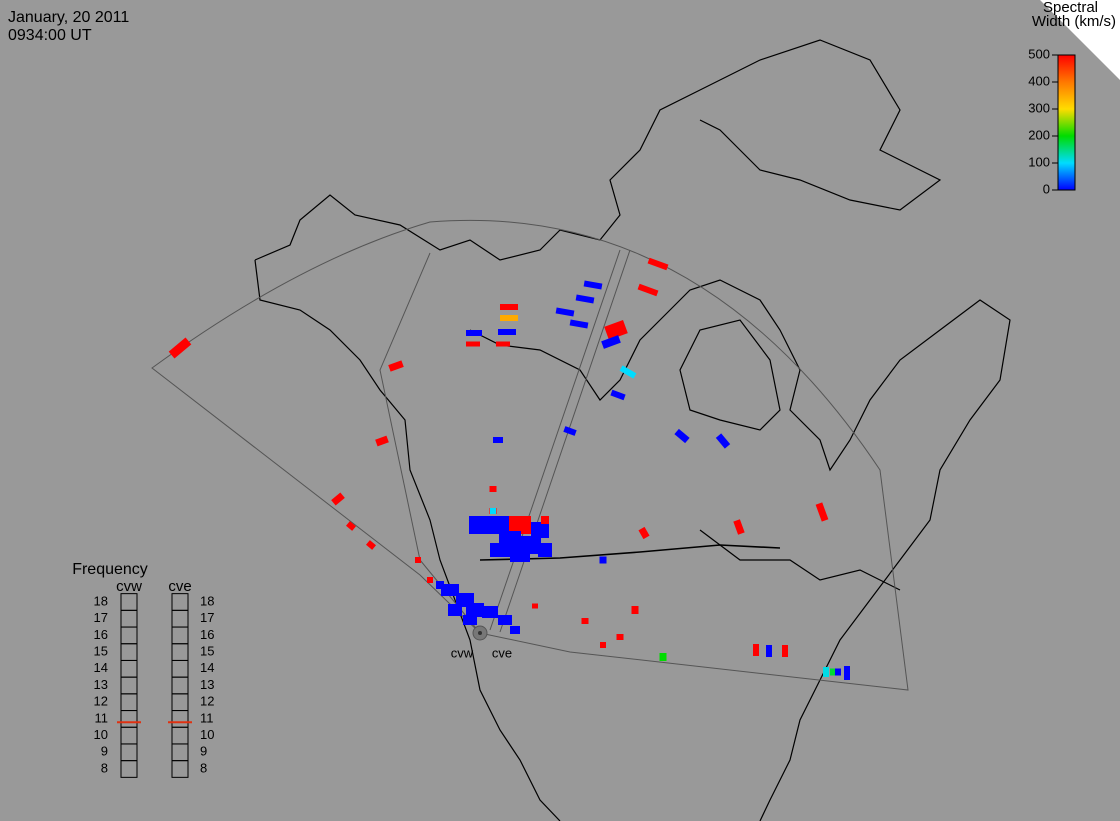 The width and height of the screenshot is (1120, 821). What do you see at coordinates (203, 767) in the screenshot?
I see `frequency-tick-label: 8` at bounding box center [203, 767].